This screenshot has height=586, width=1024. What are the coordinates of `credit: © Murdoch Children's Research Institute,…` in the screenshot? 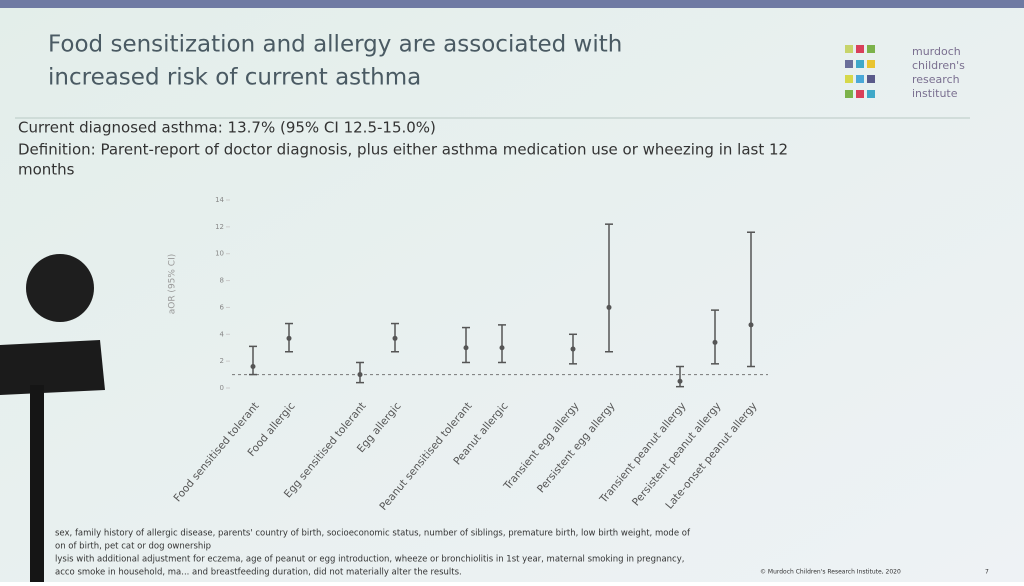 It's located at (830, 572).